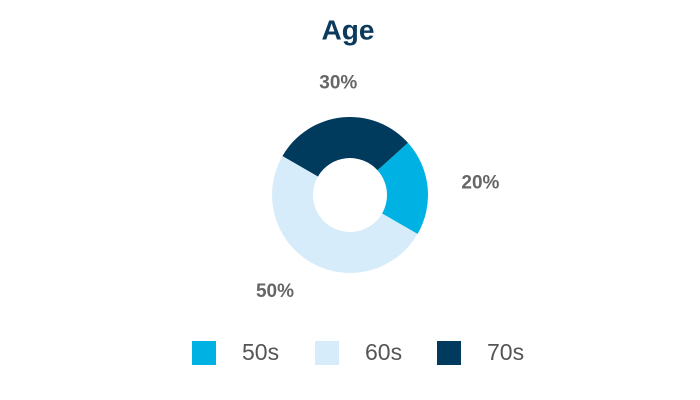 The height and width of the screenshot is (400, 700). Describe the element at coordinates (348, 29) in the screenshot. I see `chart-title: Age` at that location.